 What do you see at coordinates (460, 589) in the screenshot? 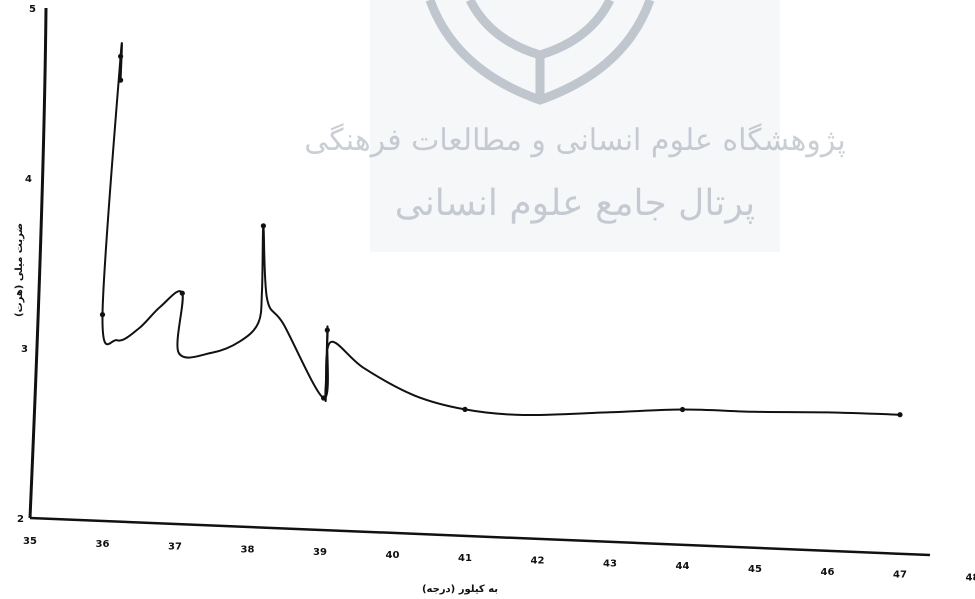
I see `x-axis-label: به کیلور (درجه)` at bounding box center [460, 589].